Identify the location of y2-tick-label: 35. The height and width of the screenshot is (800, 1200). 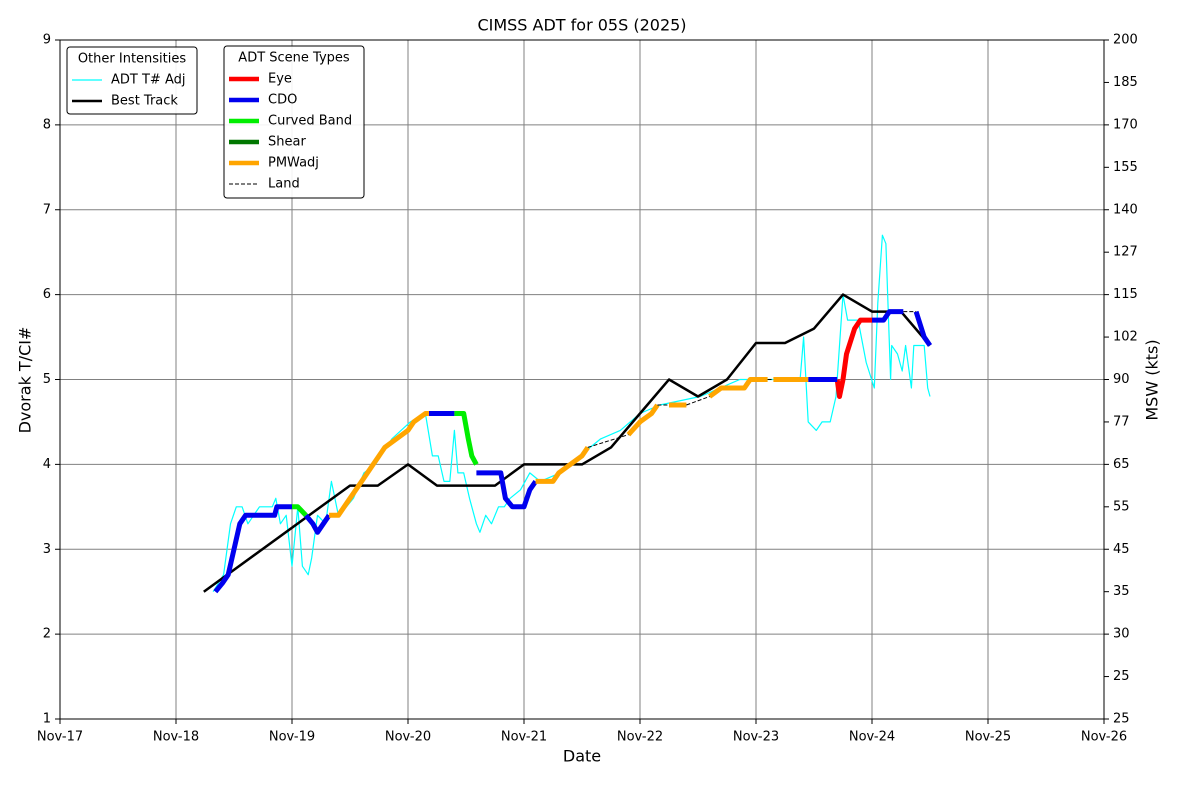
(1121, 591).